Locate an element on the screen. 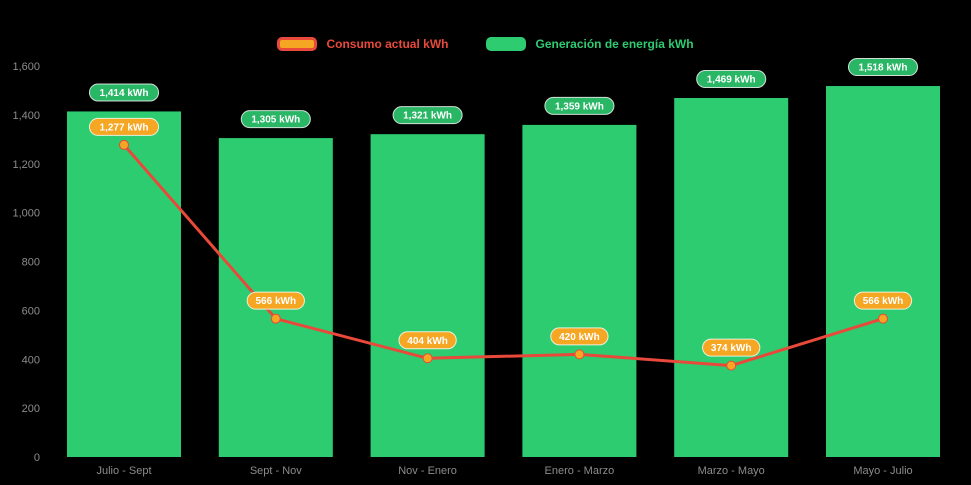  generation-value-badge-label: 1,359 kWh is located at coordinates (579, 106).